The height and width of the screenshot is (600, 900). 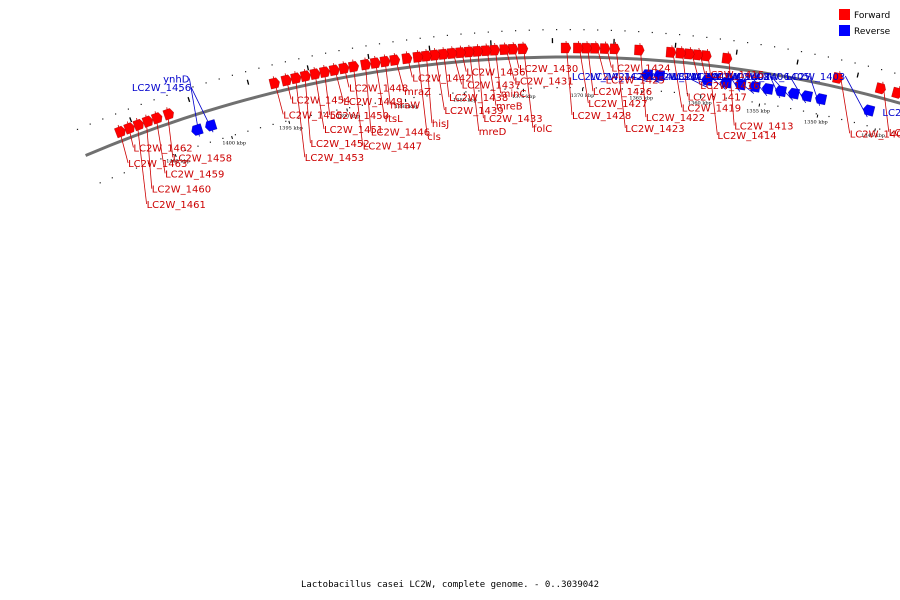 What do you see at coordinates (635, 80) in the screenshot?
I see `gene-label-LC2W_1425: LC2W_1425` at bounding box center [635, 80].